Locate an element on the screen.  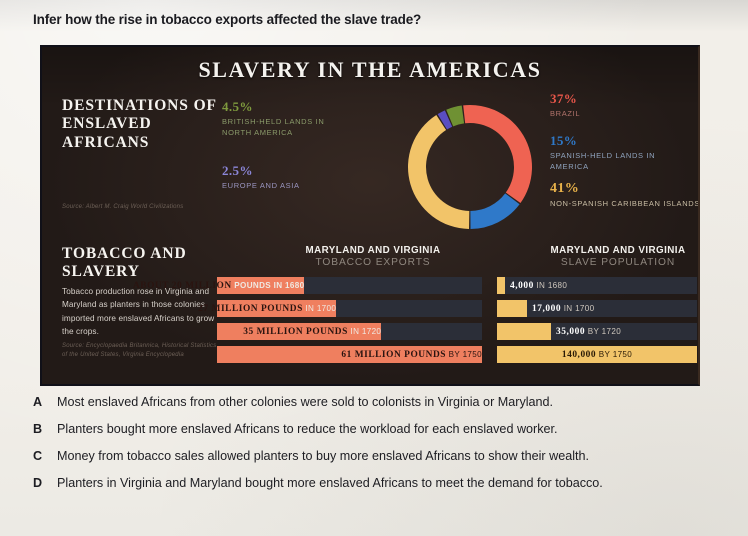
legend-percent: 15% is located at coordinates (564, 140).